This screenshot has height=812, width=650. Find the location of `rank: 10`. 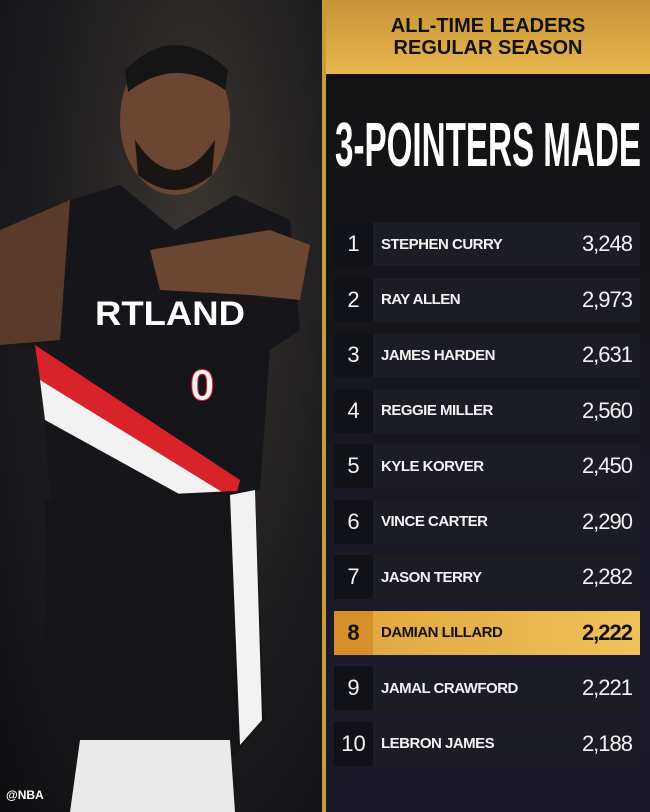

rank: 10 is located at coordinates (353, 743).